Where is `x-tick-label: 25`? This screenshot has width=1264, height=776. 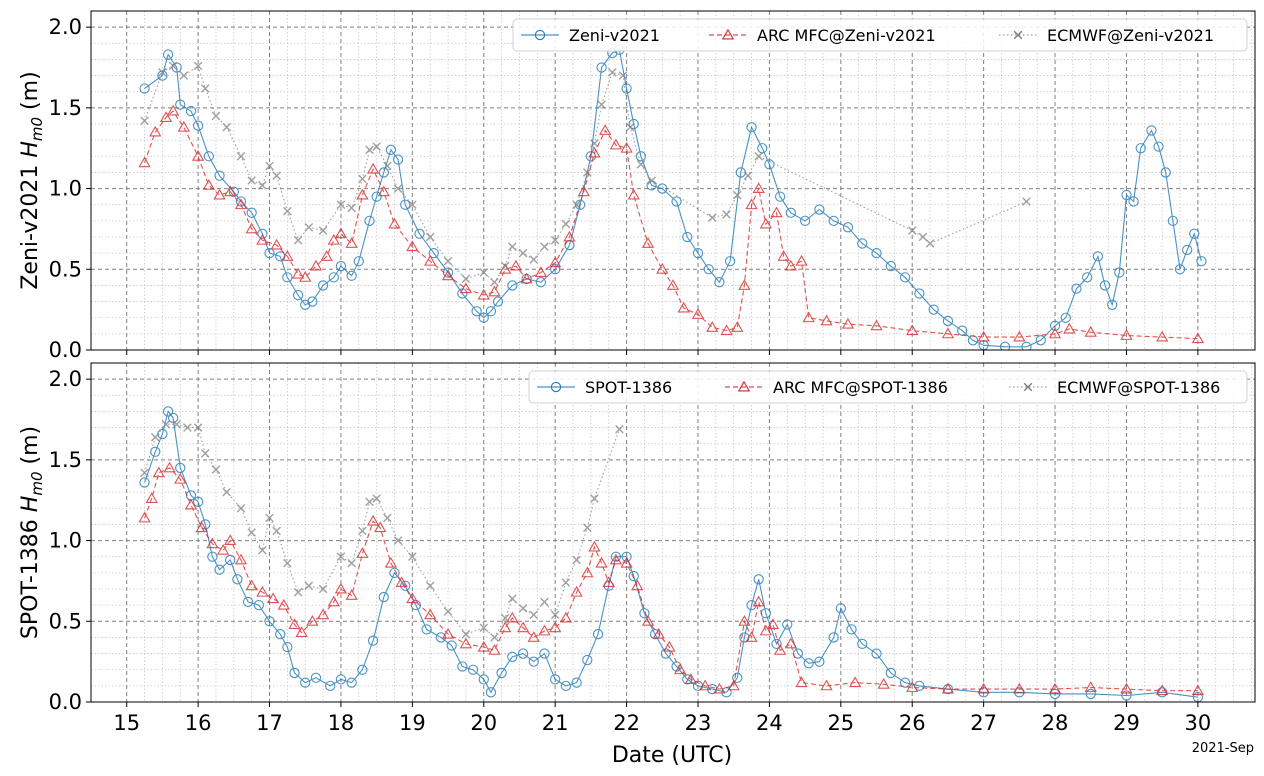
x-tick-label: 25 is located at coordinates (840, 723).